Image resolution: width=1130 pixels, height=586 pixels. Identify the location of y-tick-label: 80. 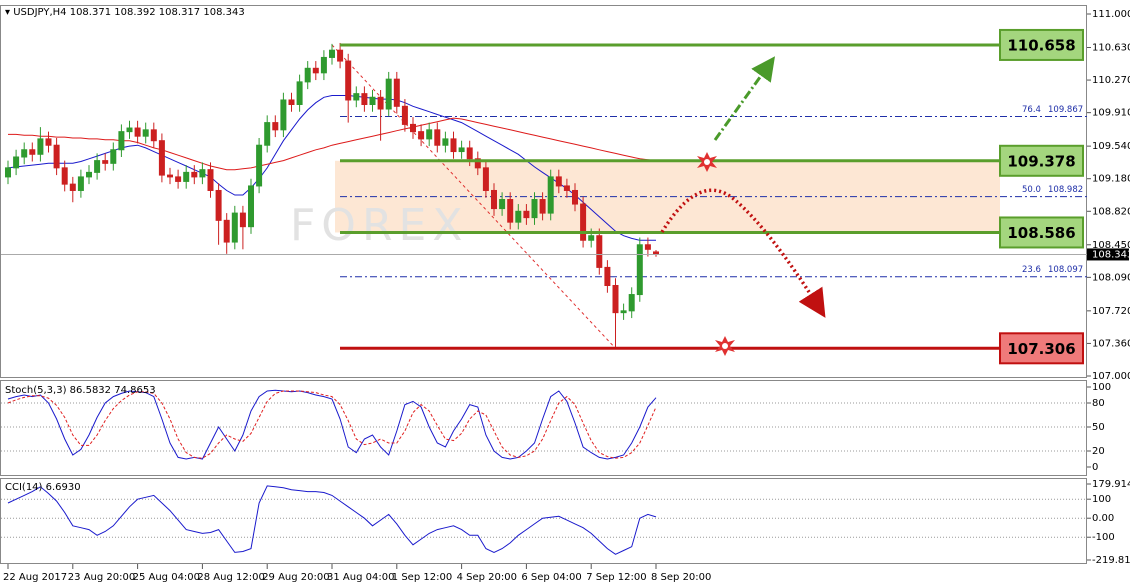
(1098, 403).